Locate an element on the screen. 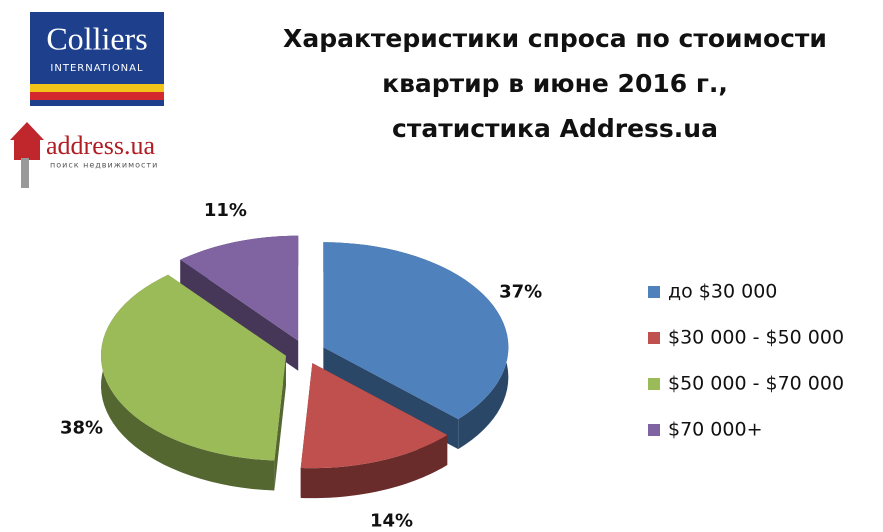 The image size is (883, 532). colliers-logo: Colliers INTERNATIONAL is located at coordinates (97, 59).